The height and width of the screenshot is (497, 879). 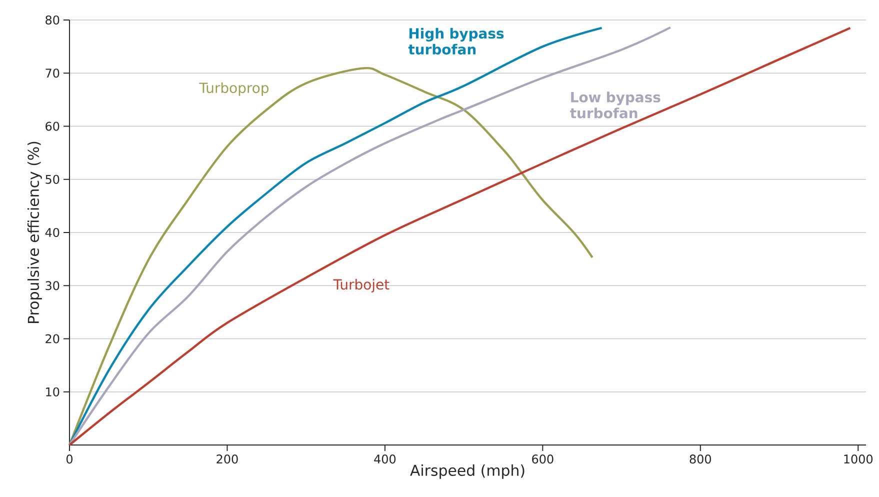 I want to click on y-tick-label: 80, so click(x=53, y=20).